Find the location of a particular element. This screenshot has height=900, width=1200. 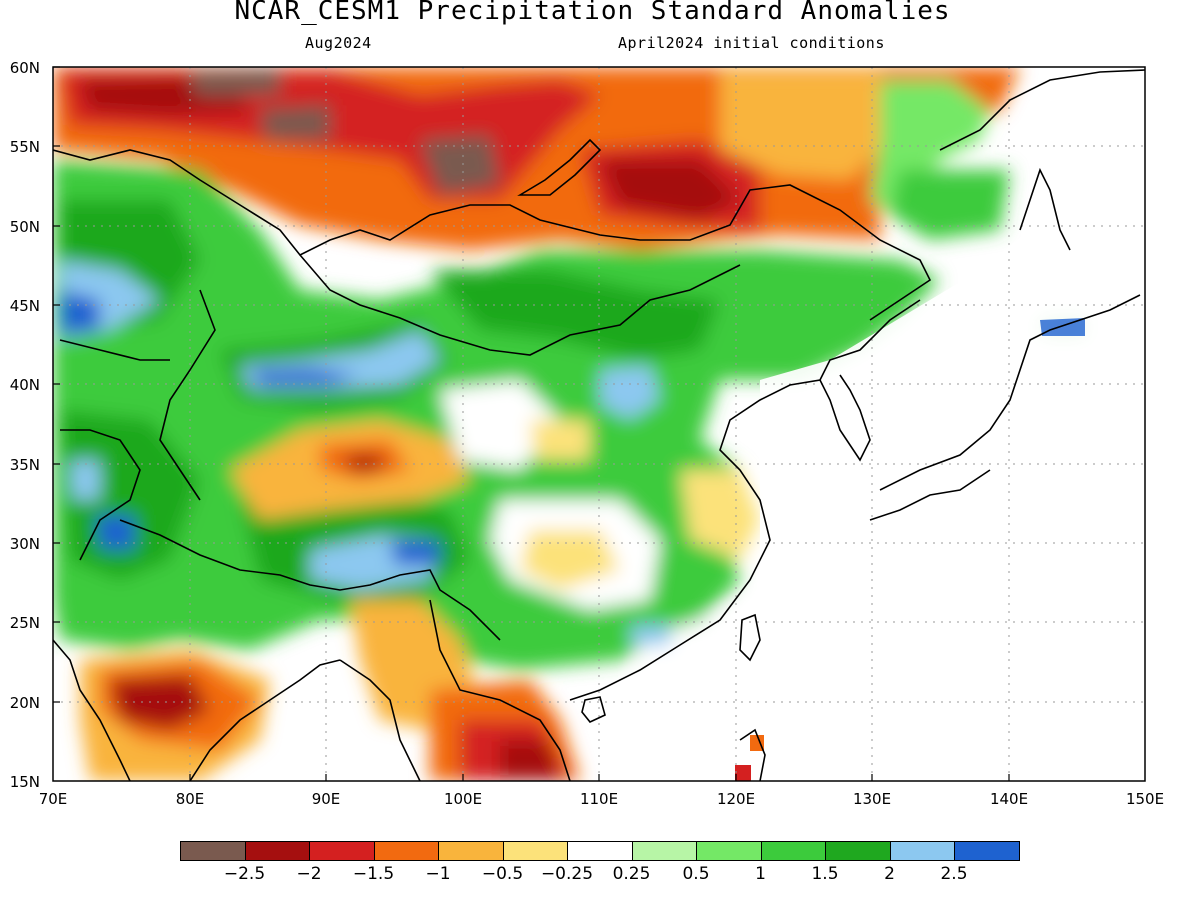

lon-label-90e: 90E is located at coordinates (326, 799).